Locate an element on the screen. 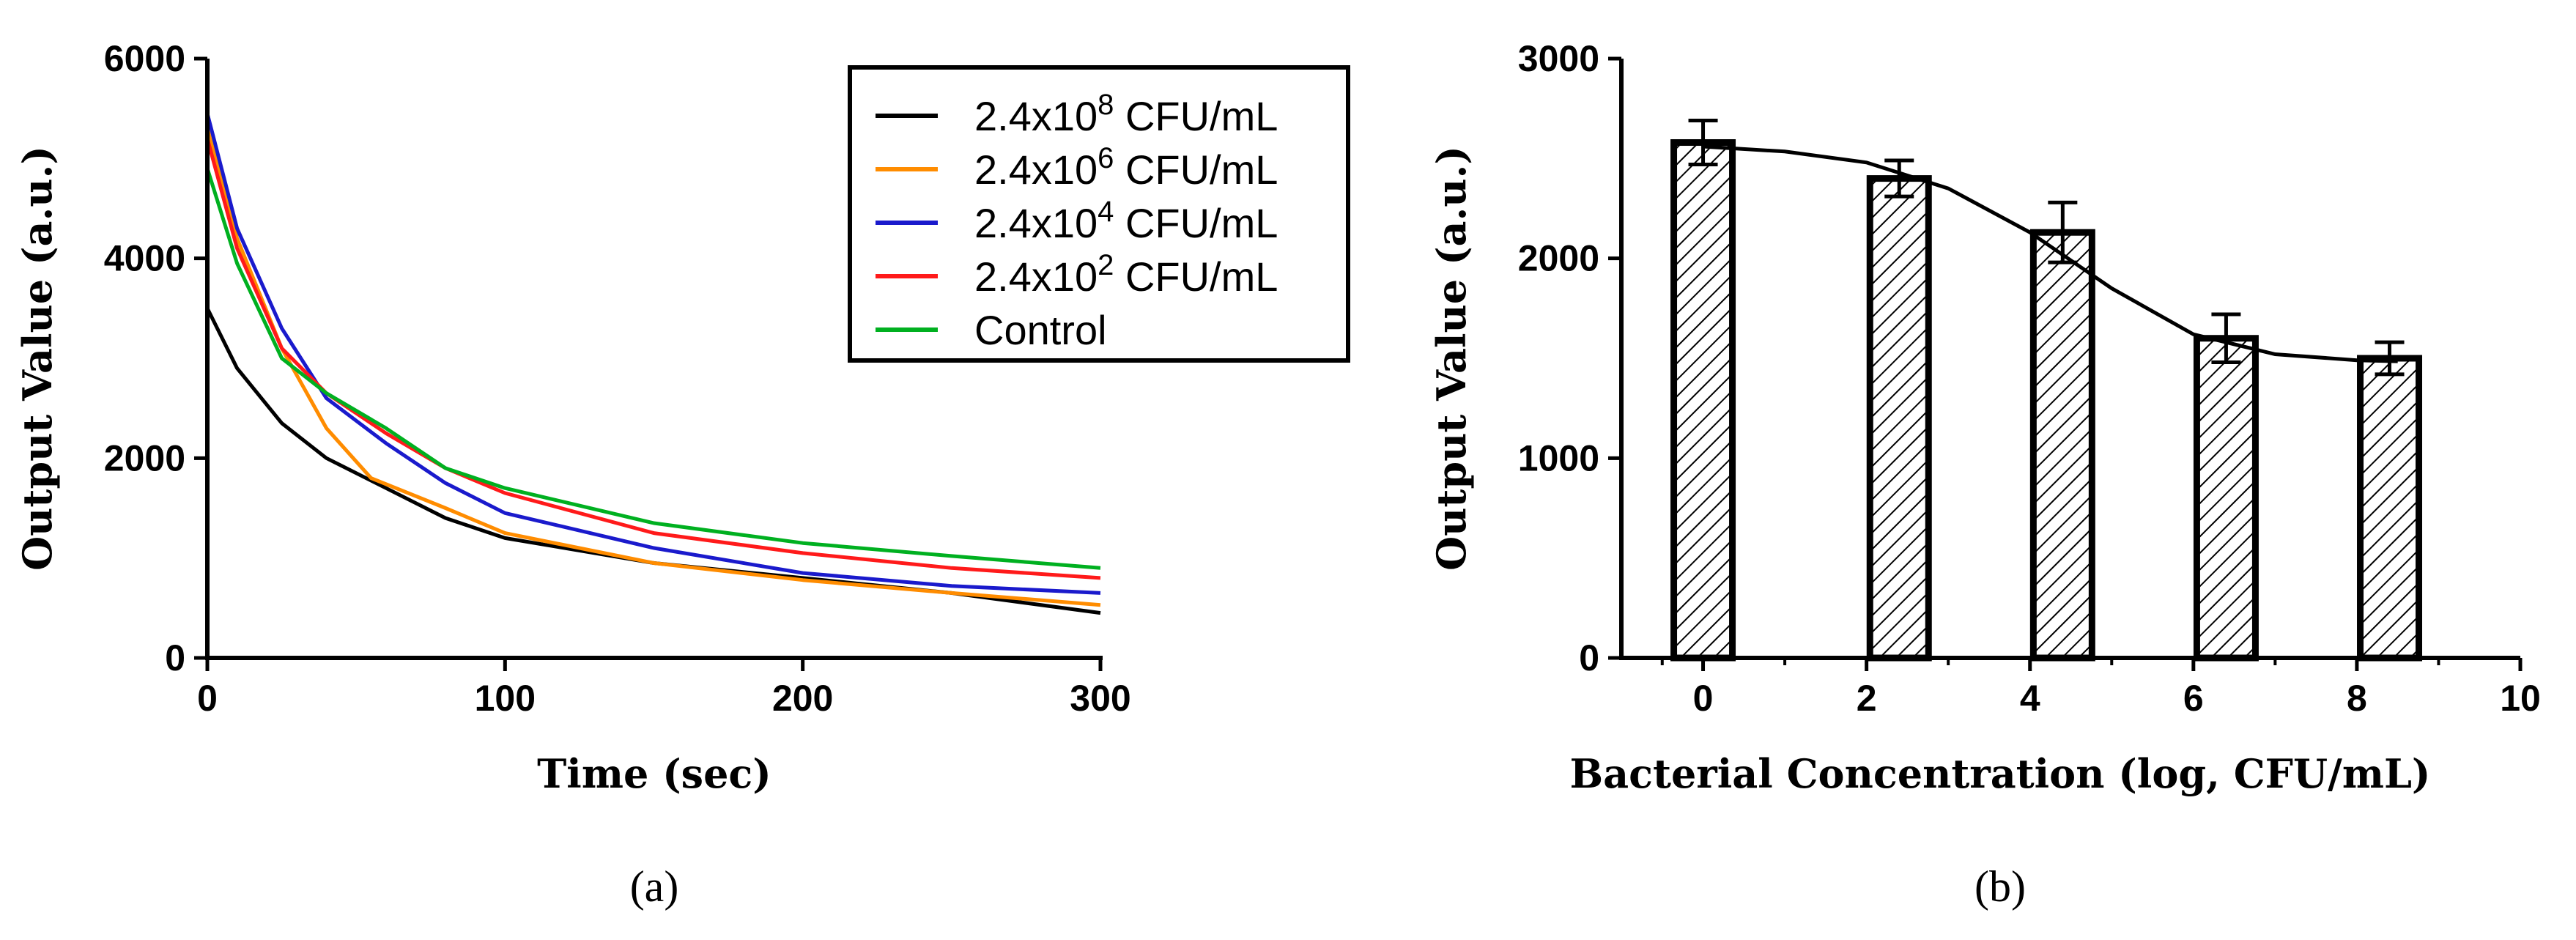  chart-b-x-tick-label: 8 is located at coordinates (2357, 698).